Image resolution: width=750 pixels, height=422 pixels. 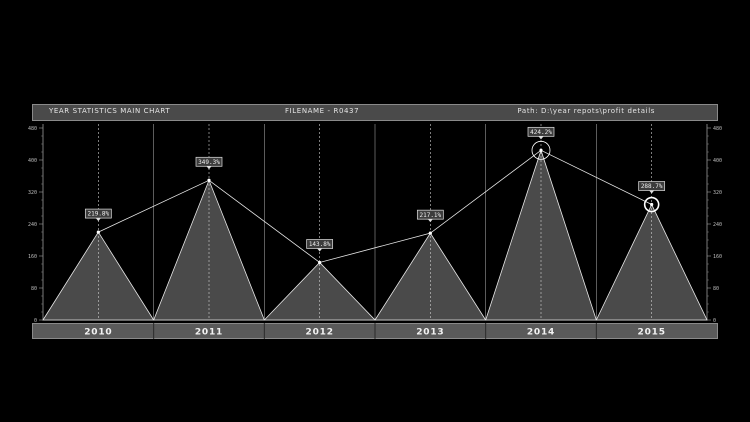 What do you see at coordinates (541, 132) in the screenshot?
I see `value-label: 424.2%` at bounding box center [541, 132].